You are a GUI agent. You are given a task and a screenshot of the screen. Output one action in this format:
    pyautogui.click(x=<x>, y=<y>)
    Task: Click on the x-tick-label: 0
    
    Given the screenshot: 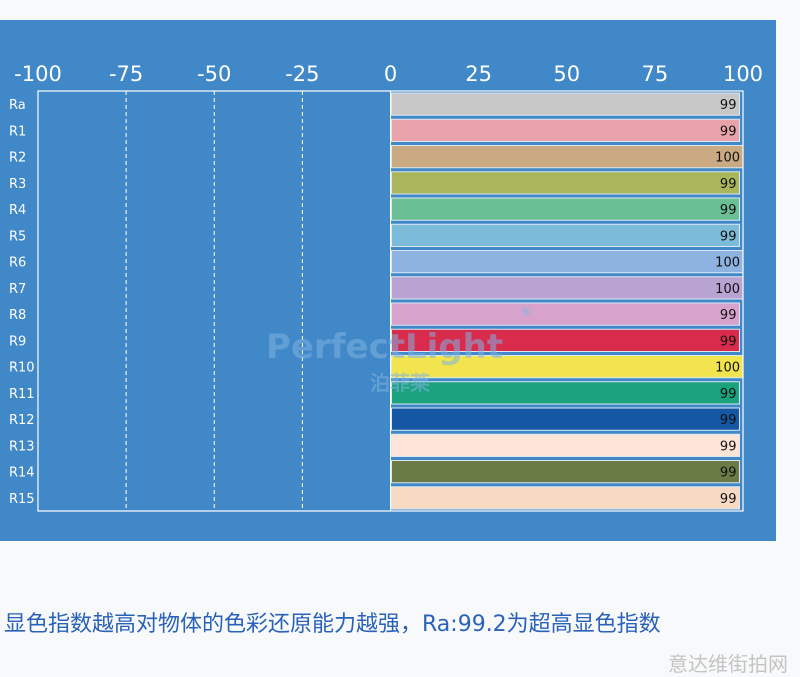 What is the action you would take?
    pyautogui.click(x=390, y=74)
    